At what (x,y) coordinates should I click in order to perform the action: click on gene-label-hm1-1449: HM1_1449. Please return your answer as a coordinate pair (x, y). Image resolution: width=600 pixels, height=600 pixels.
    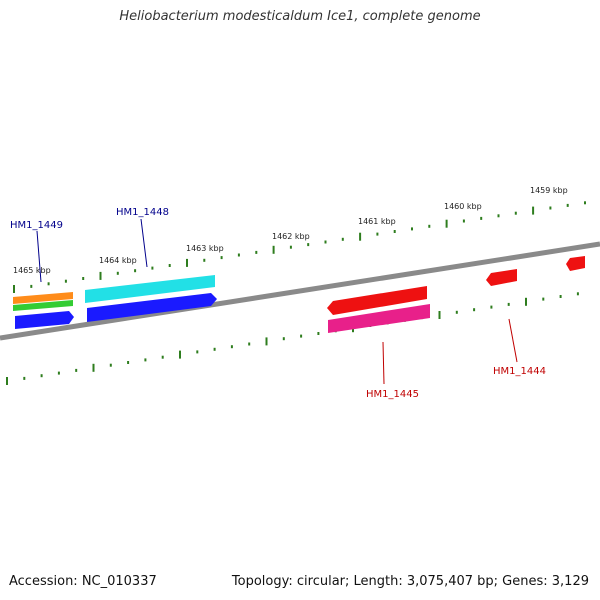
    Looking at the image, I should click on (36, 225).